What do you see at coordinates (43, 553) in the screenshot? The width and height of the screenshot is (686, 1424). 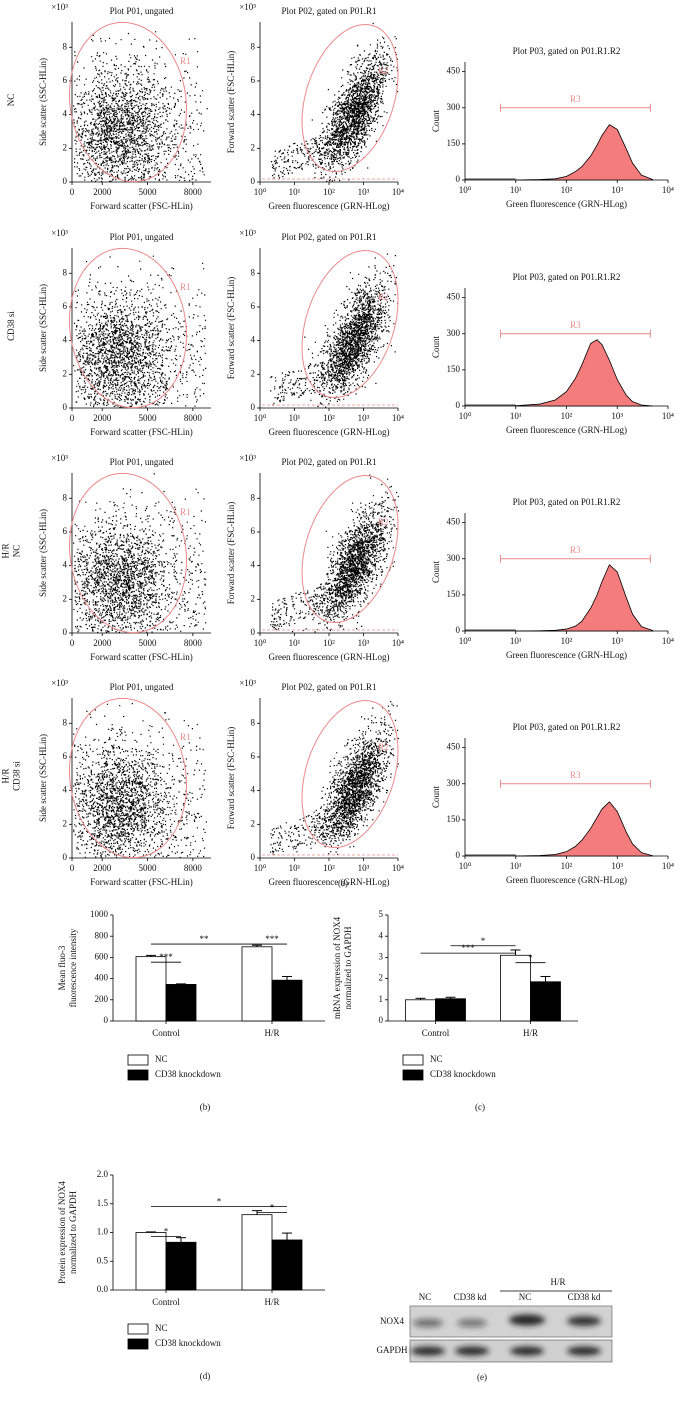 I see `y-axis-label: Side scatter (SSC-HLin)` at bounding box center [43, 553].